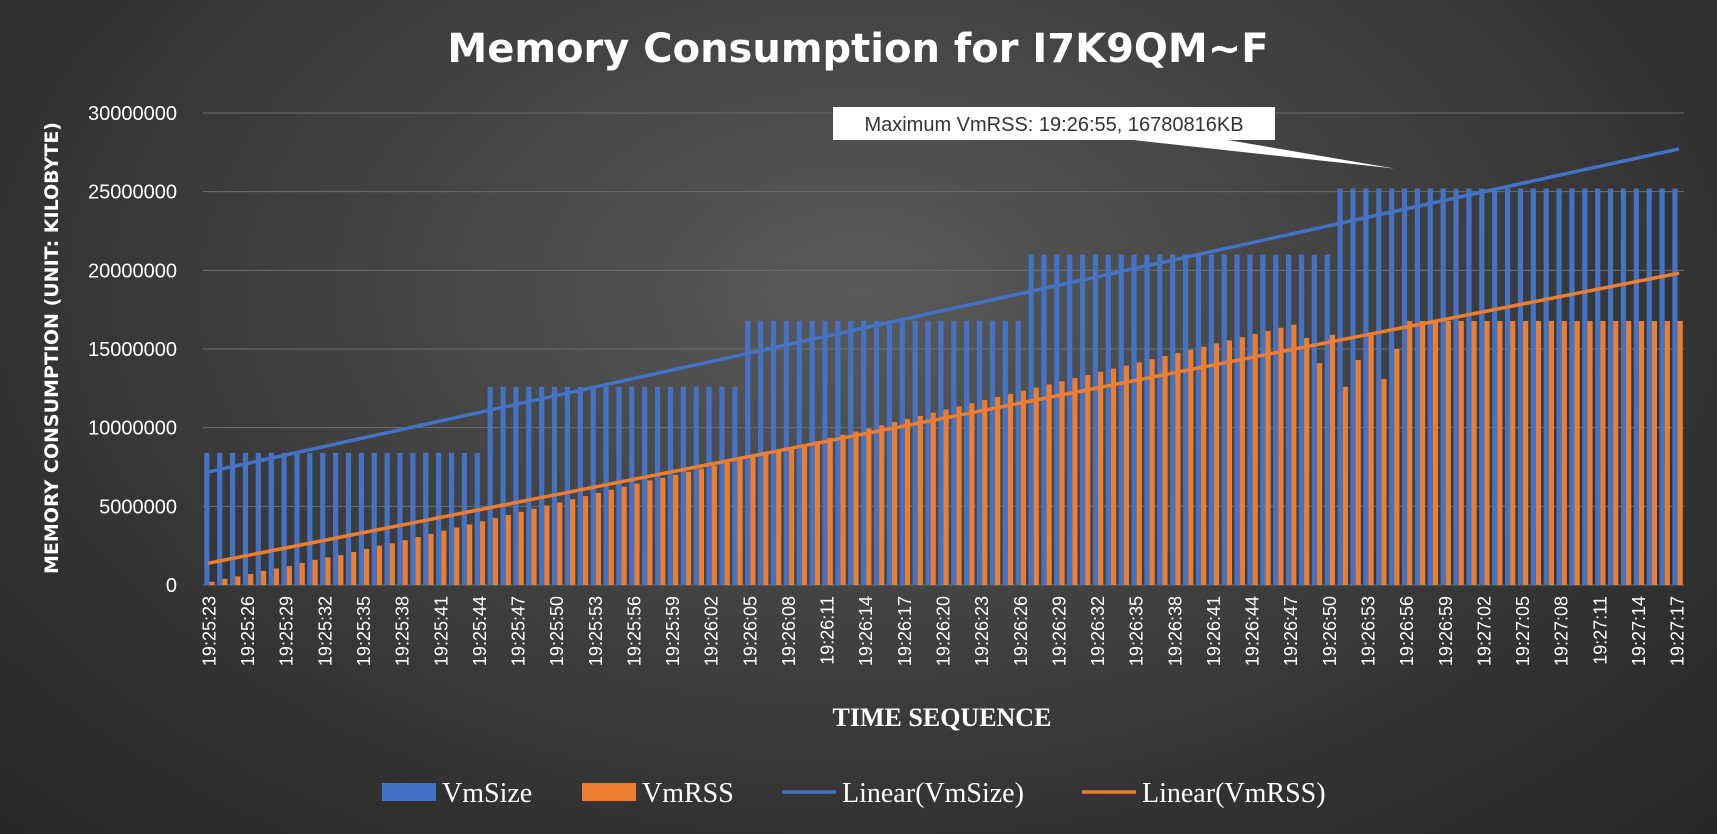 The image size is (1717, 834). What do you see at coordinates (1053, 125) in the screenshot?
I see `callout-label: Maximum VmRSS: 19:26:55, 16780816KB` at bounding box center [1053, 125].